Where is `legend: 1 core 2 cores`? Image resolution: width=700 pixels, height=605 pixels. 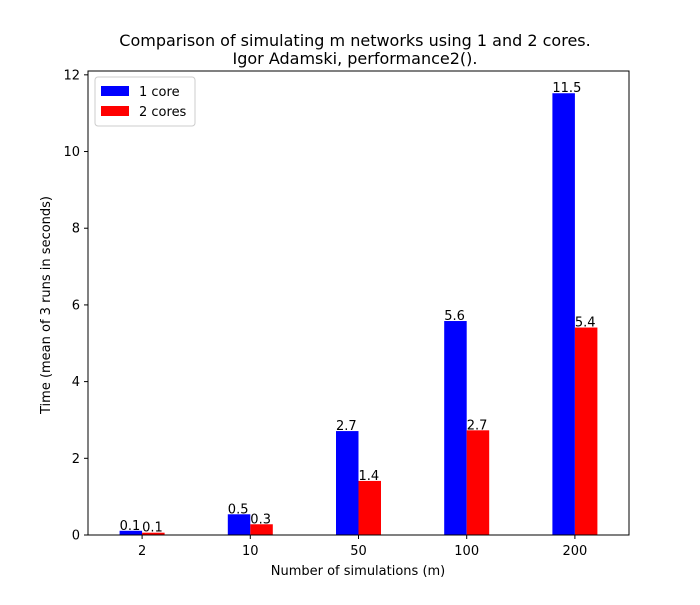 legend: 1 core 2 cores is located at coordinates (145, 101).